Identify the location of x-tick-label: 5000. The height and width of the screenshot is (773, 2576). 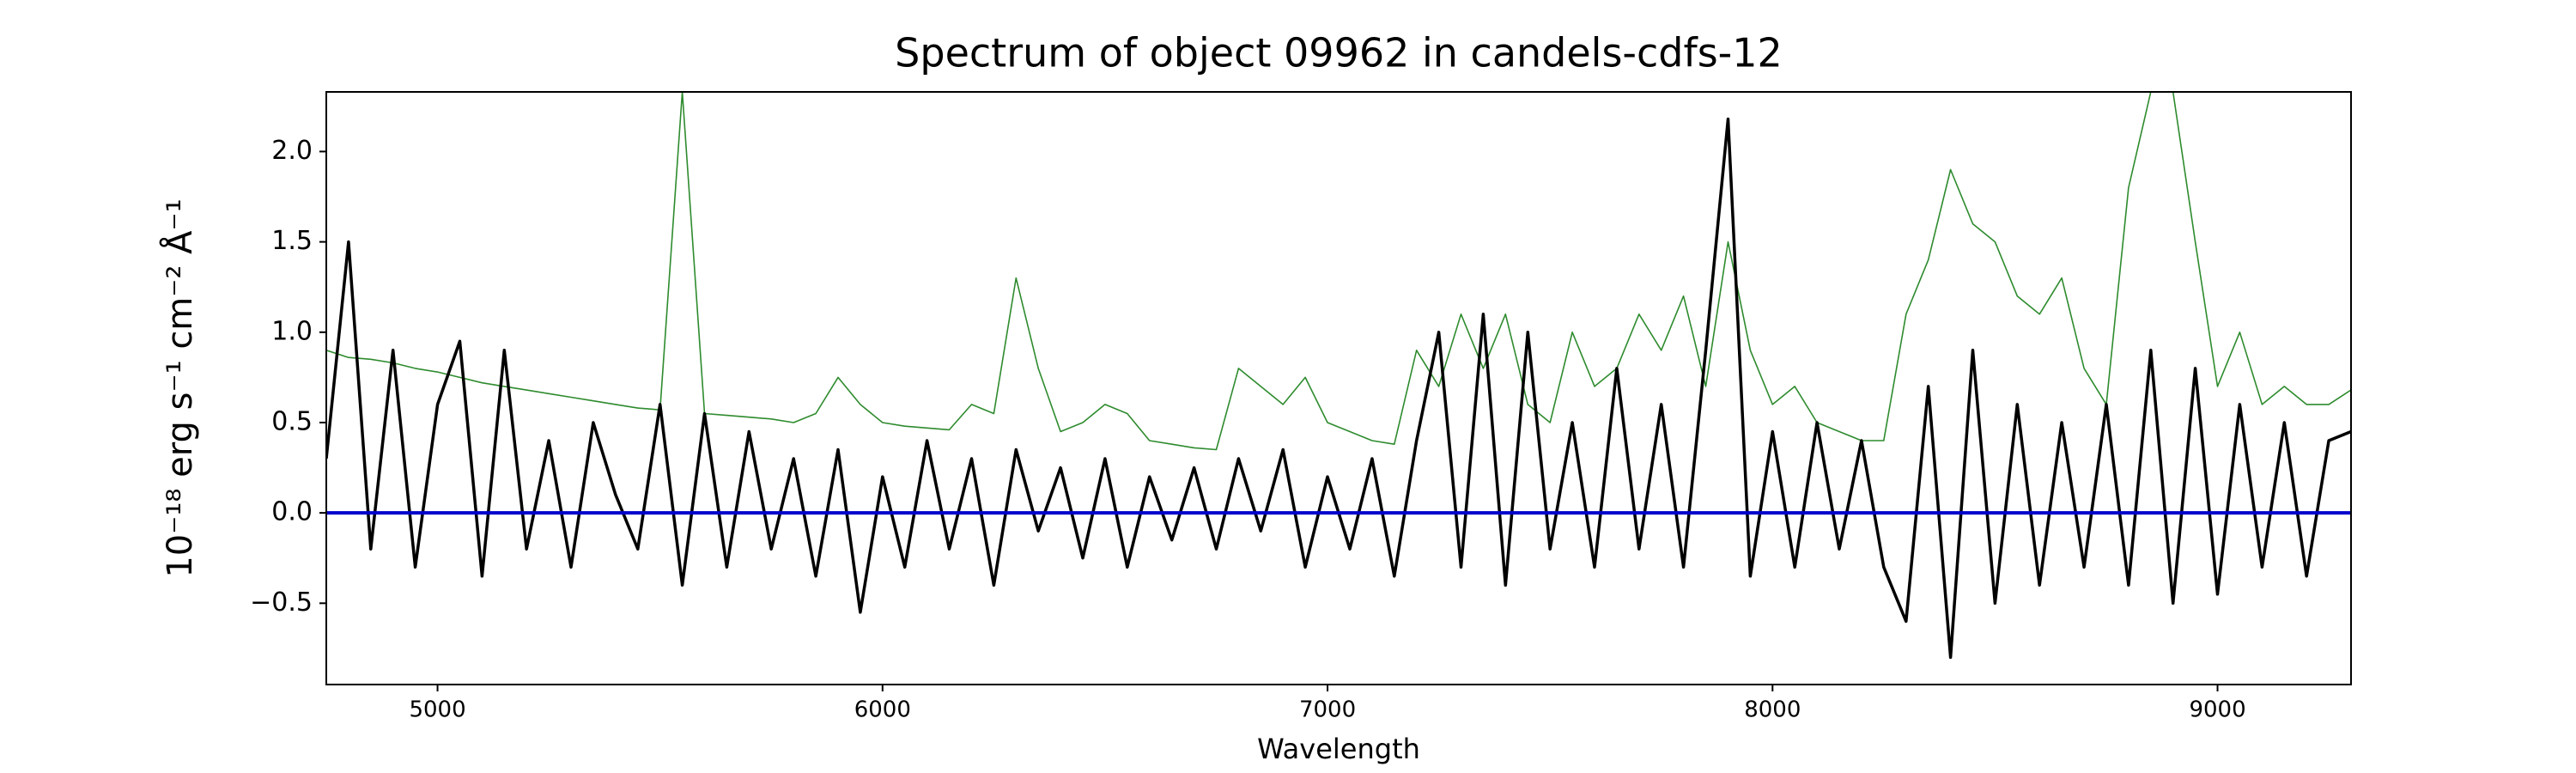
(437, 710).